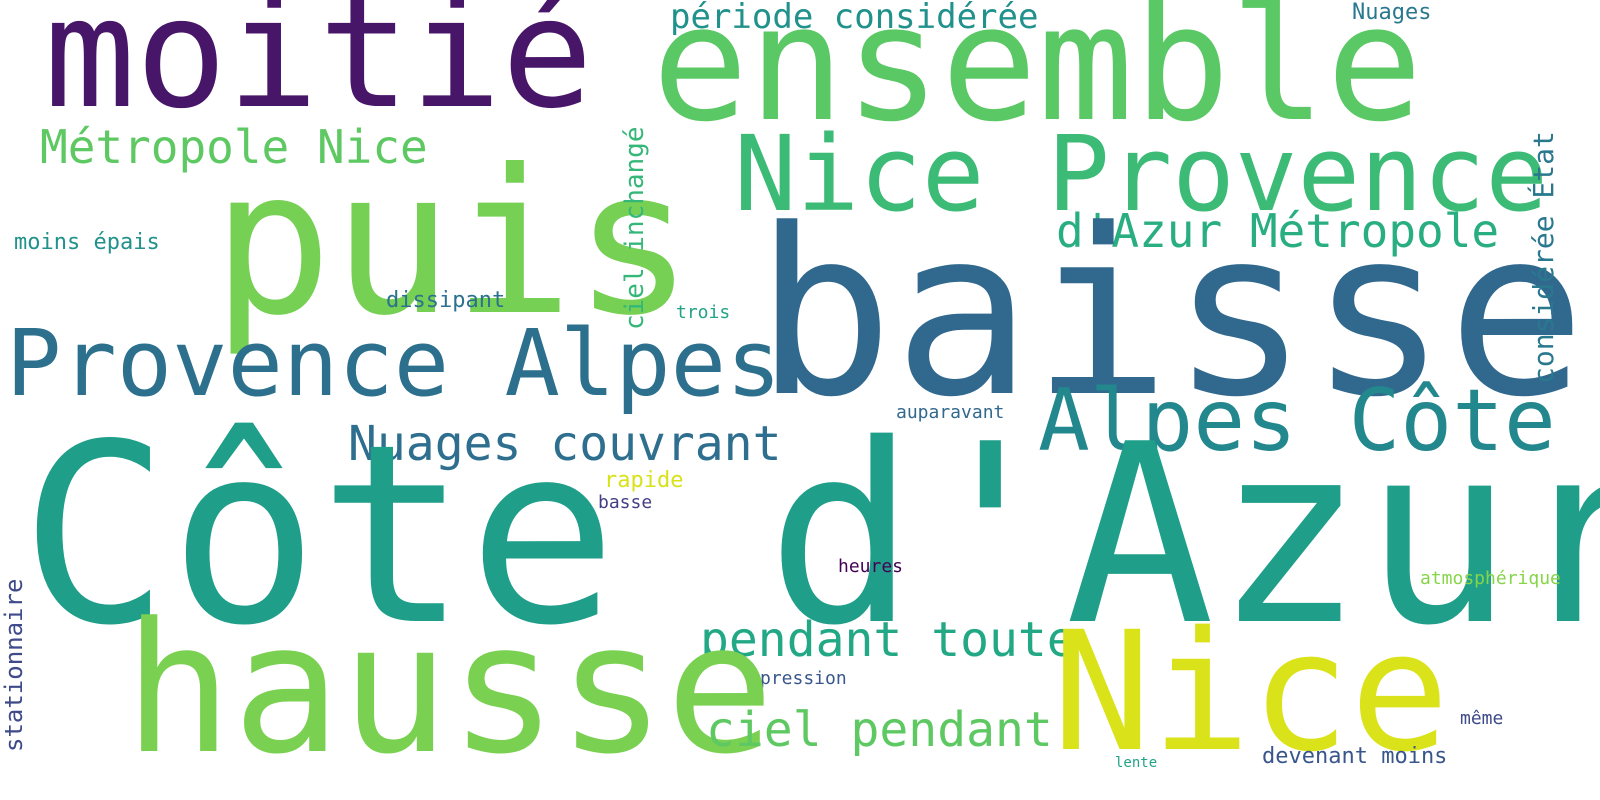  Describe the element at coordinates (1278, 231) in the screenshot. I see `word-dazur-metropole: d'Azur Métropole` at that location.